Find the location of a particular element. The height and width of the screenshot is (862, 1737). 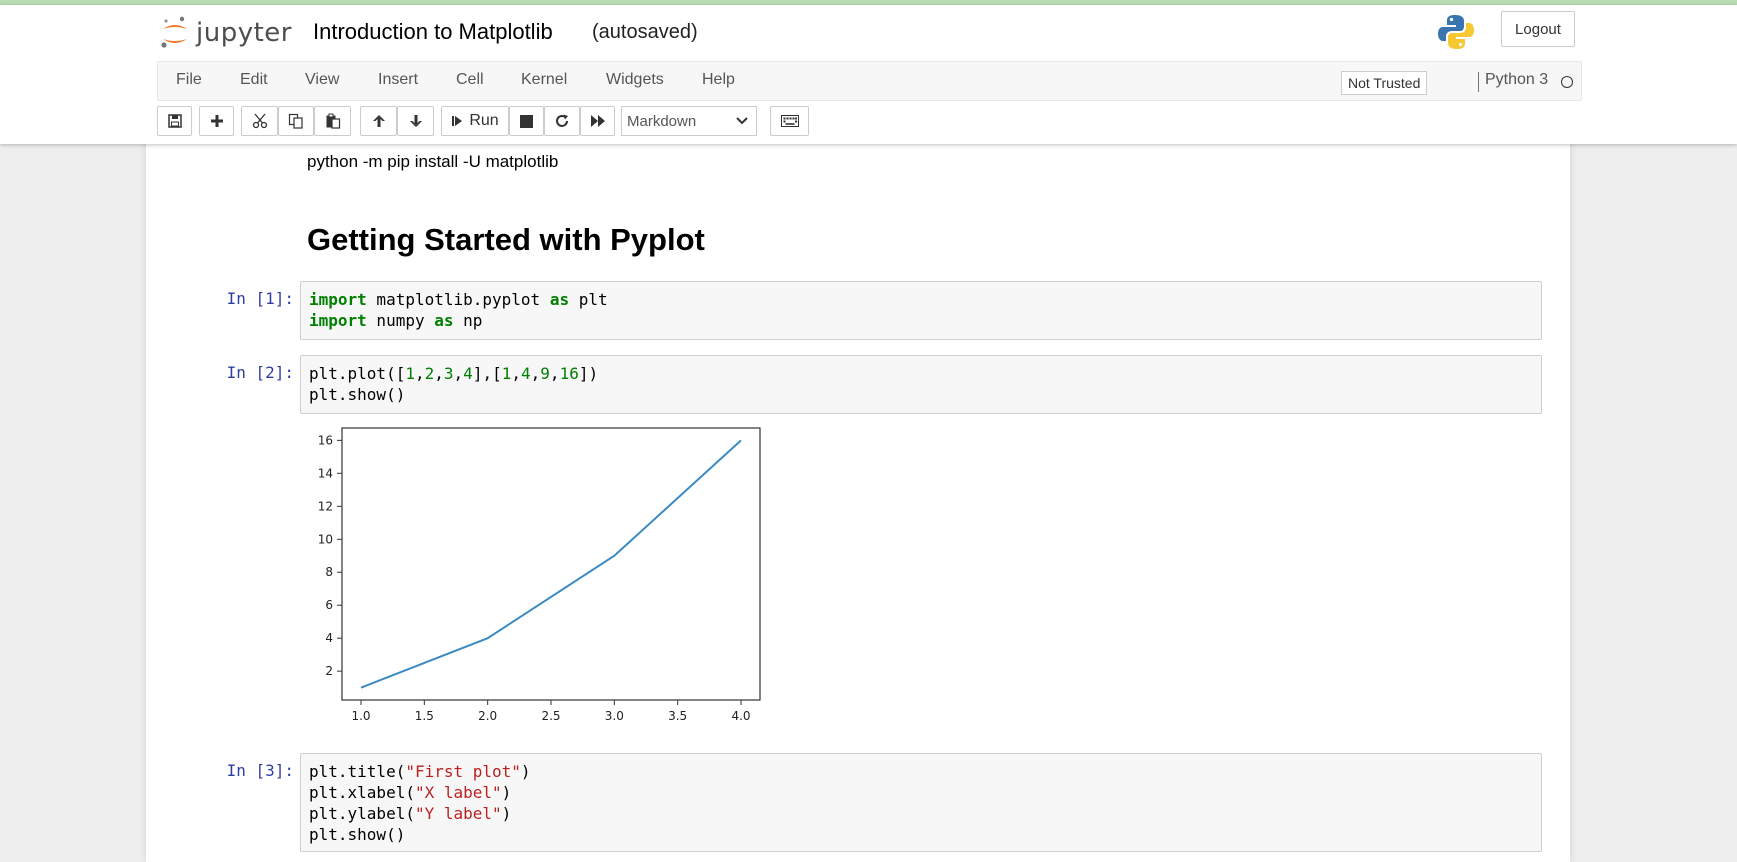

stop-icon is located at coordinates (526, 121).